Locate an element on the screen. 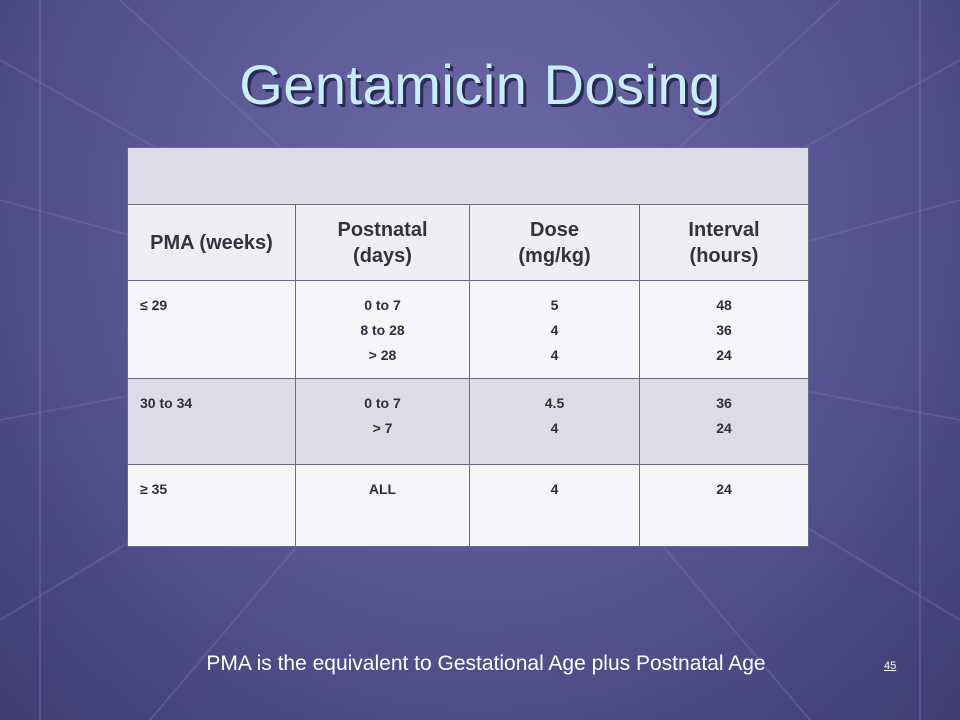  page-number: 45 is located at coordinates (890, 666).